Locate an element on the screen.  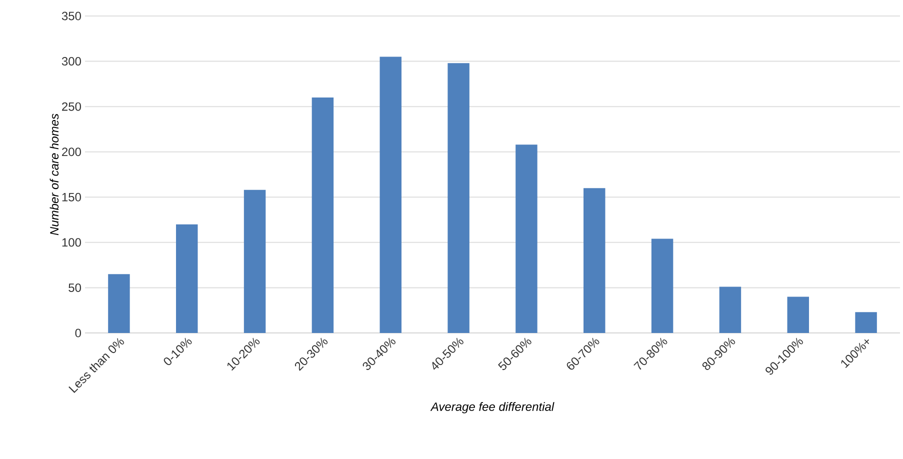
y-tick-label: 300 is located at coordinates (71, 61).